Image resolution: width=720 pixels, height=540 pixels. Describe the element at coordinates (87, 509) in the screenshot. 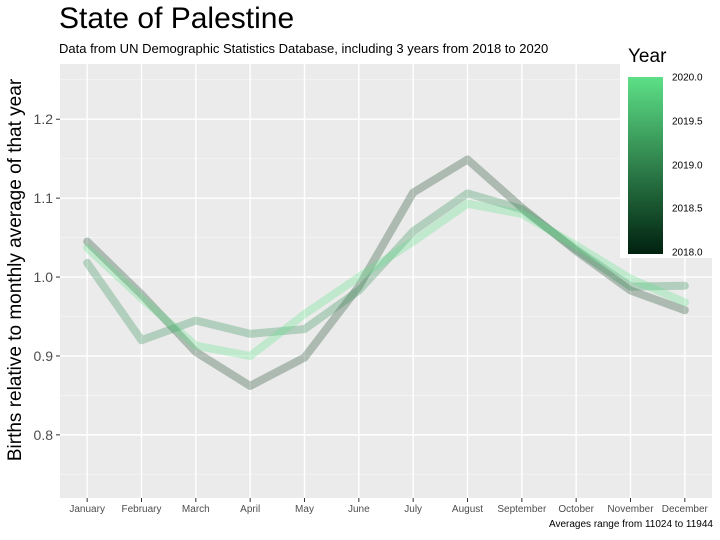

I see `x-tick-label: January` at that location.